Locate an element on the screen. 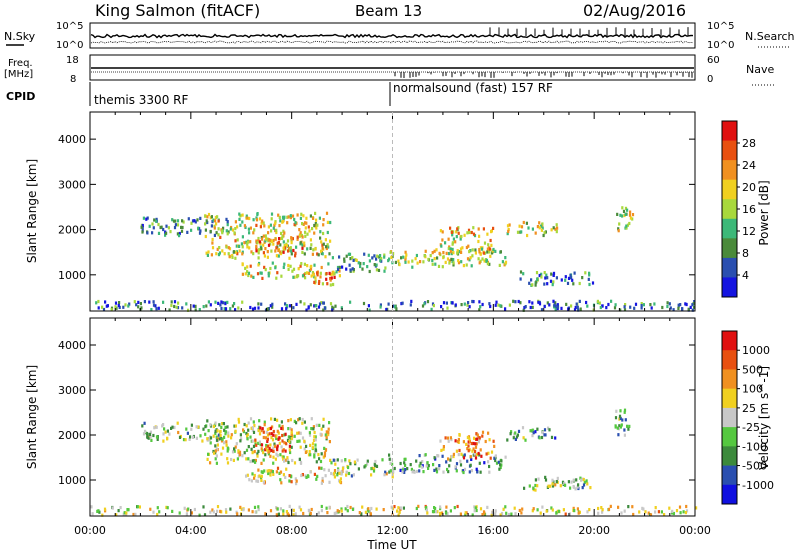  colorbar-tick-label: 20 is located at coordinates (749, 187).